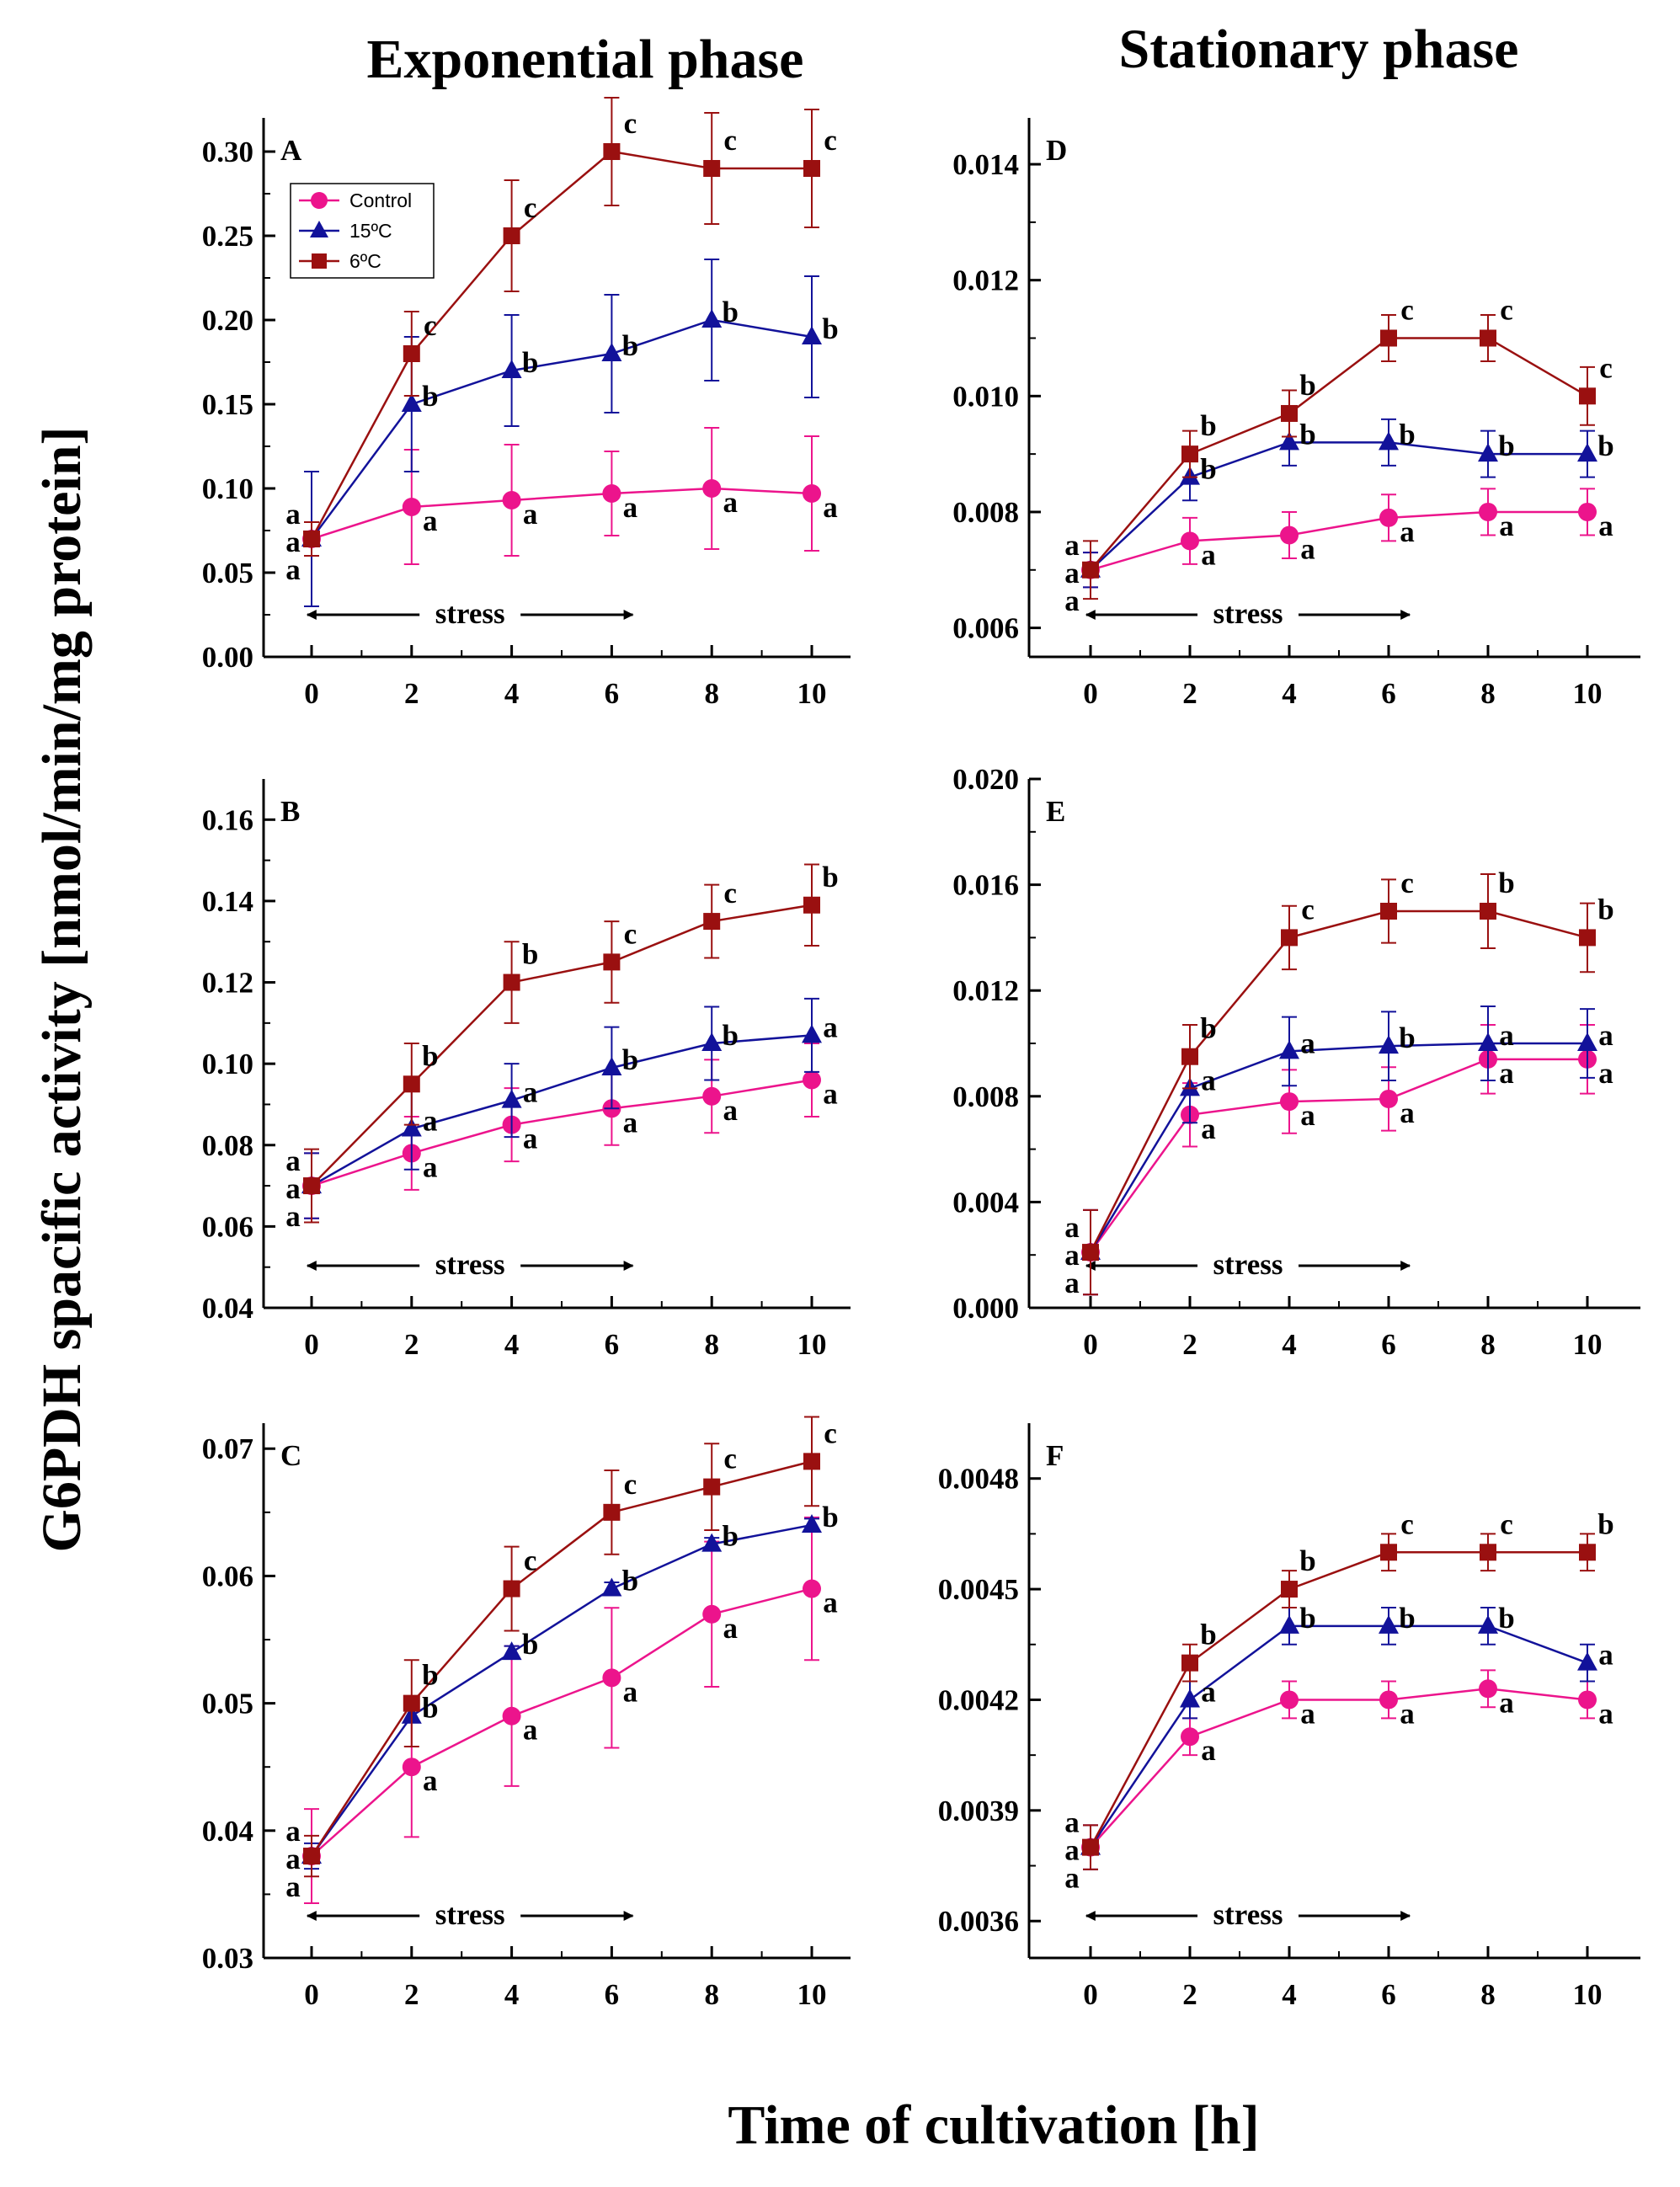 Image resolution: width=1680 pixels, height=2187 pixels. Describe the element at coordinates (319, 261) in the screenshot. I see `legend-marker` at that location.